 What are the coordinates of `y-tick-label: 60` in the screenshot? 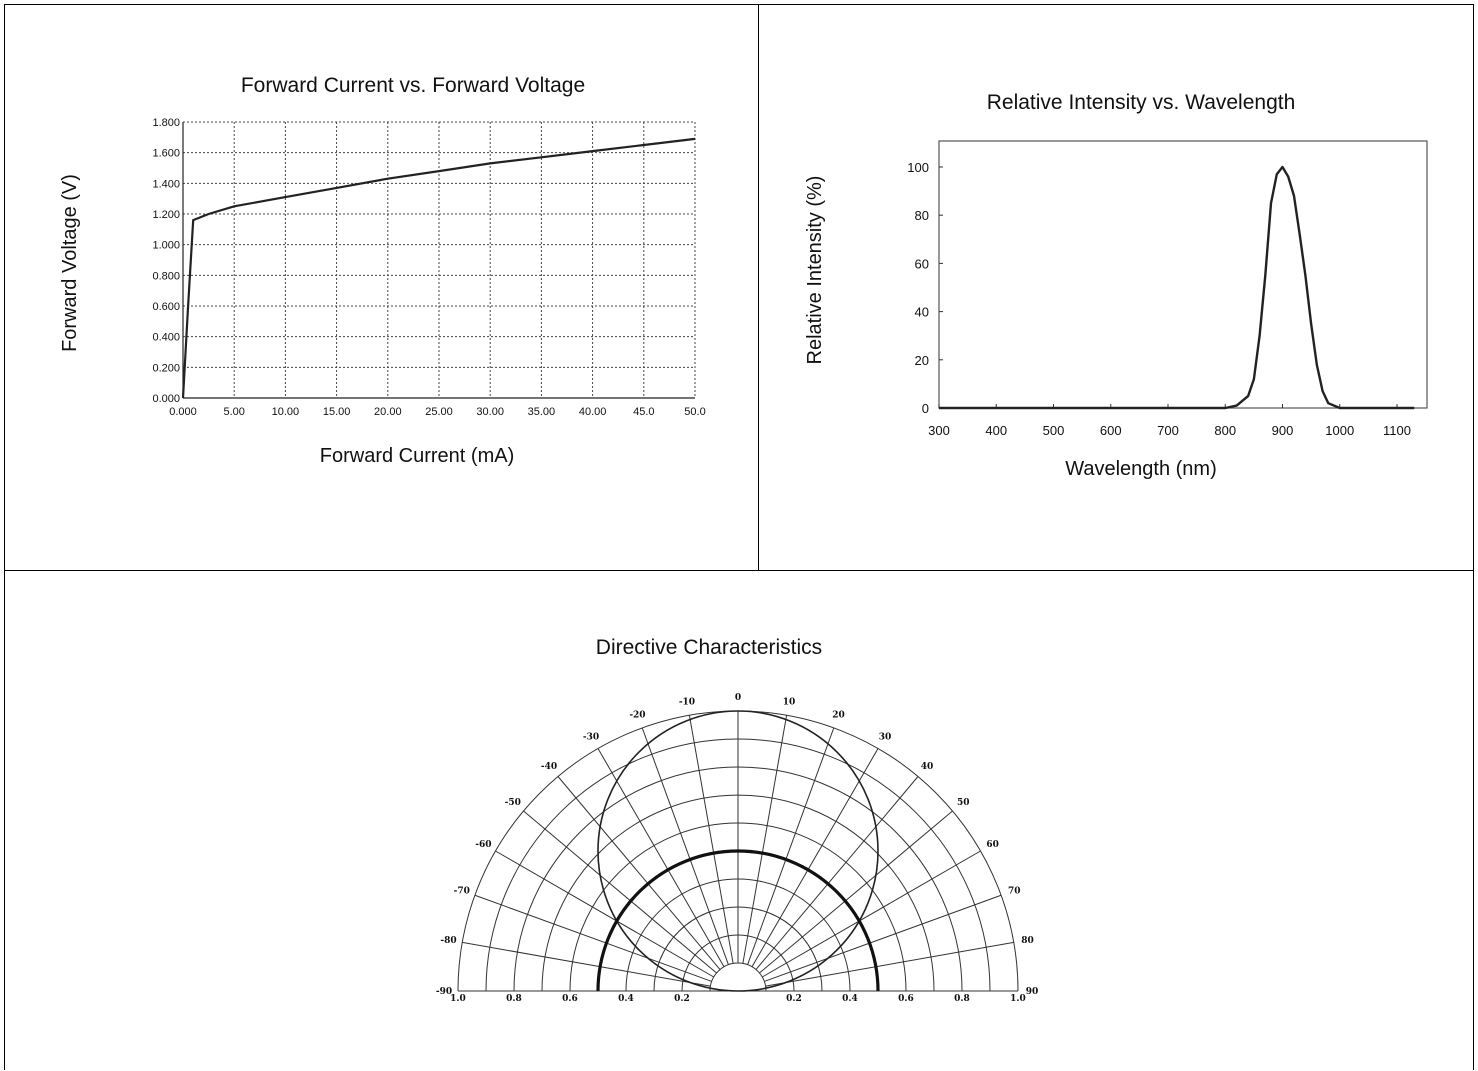 It's located at (922, 263).